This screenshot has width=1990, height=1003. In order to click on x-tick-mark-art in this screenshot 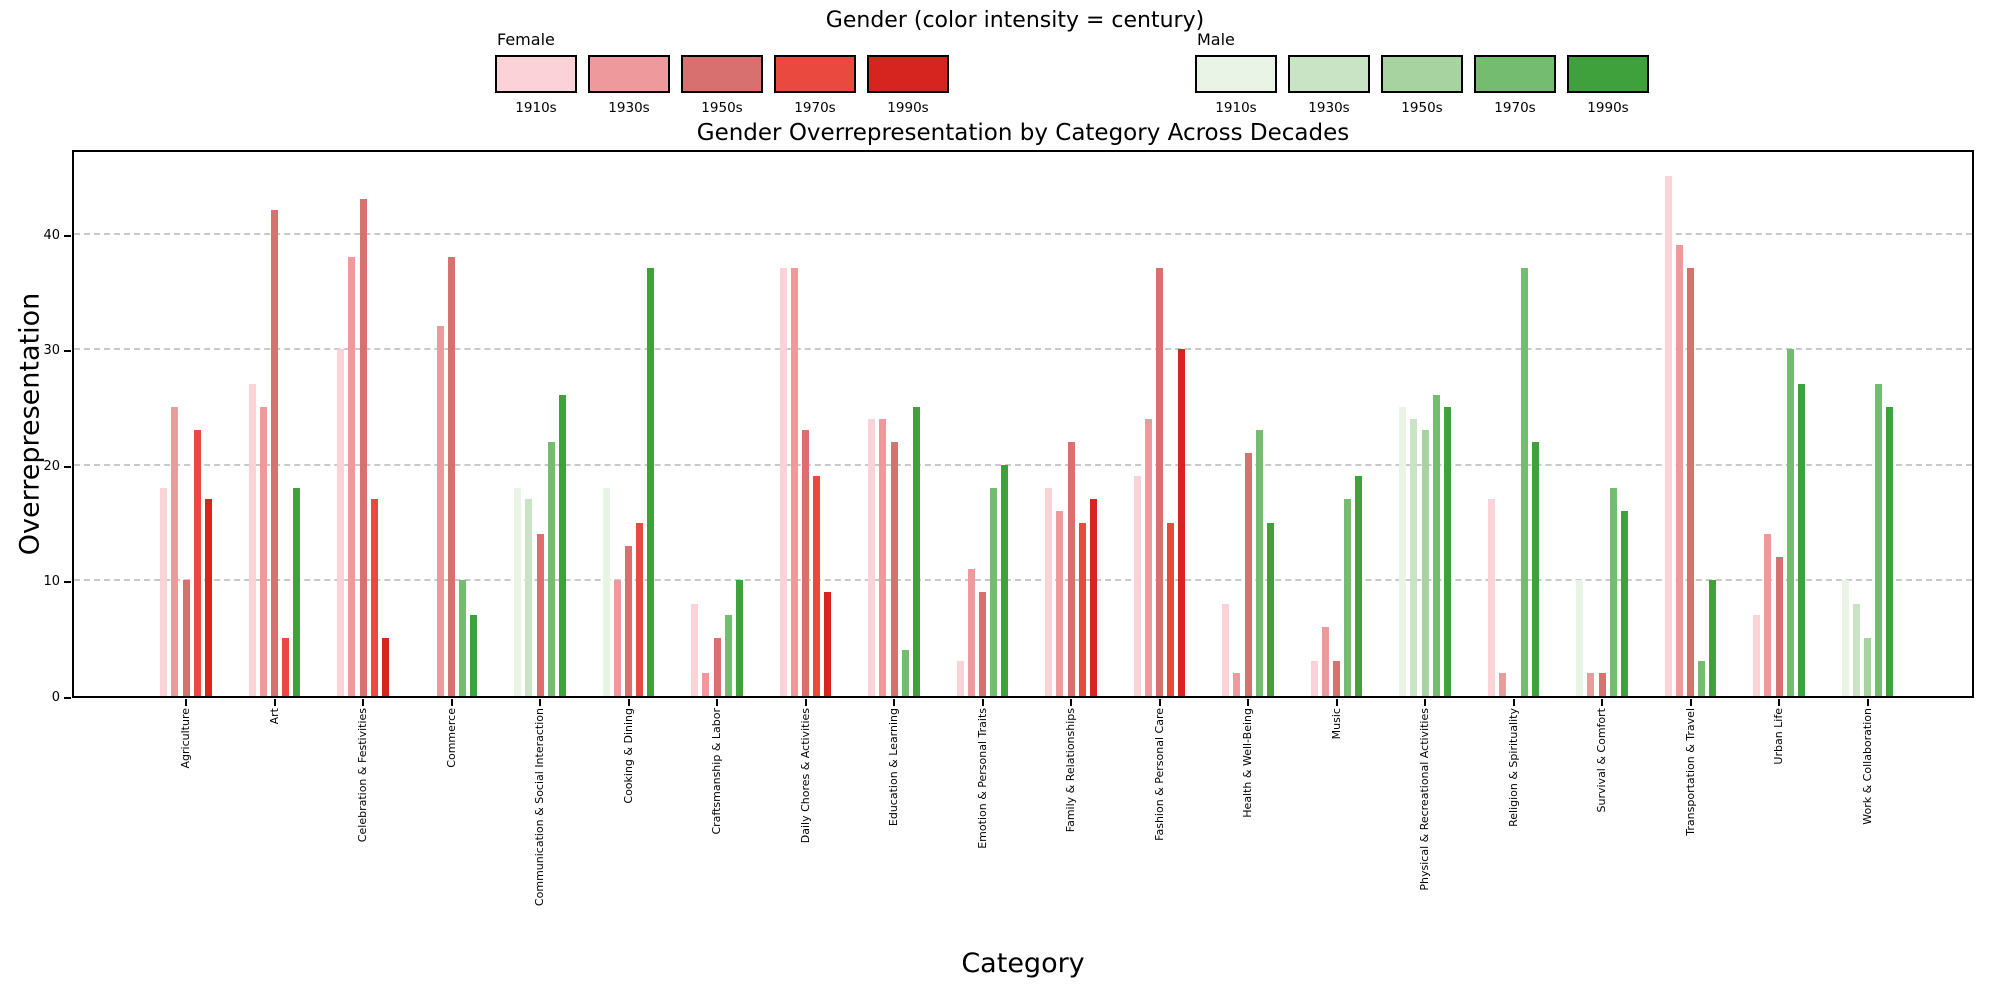, I will do `click(274, 702)`.